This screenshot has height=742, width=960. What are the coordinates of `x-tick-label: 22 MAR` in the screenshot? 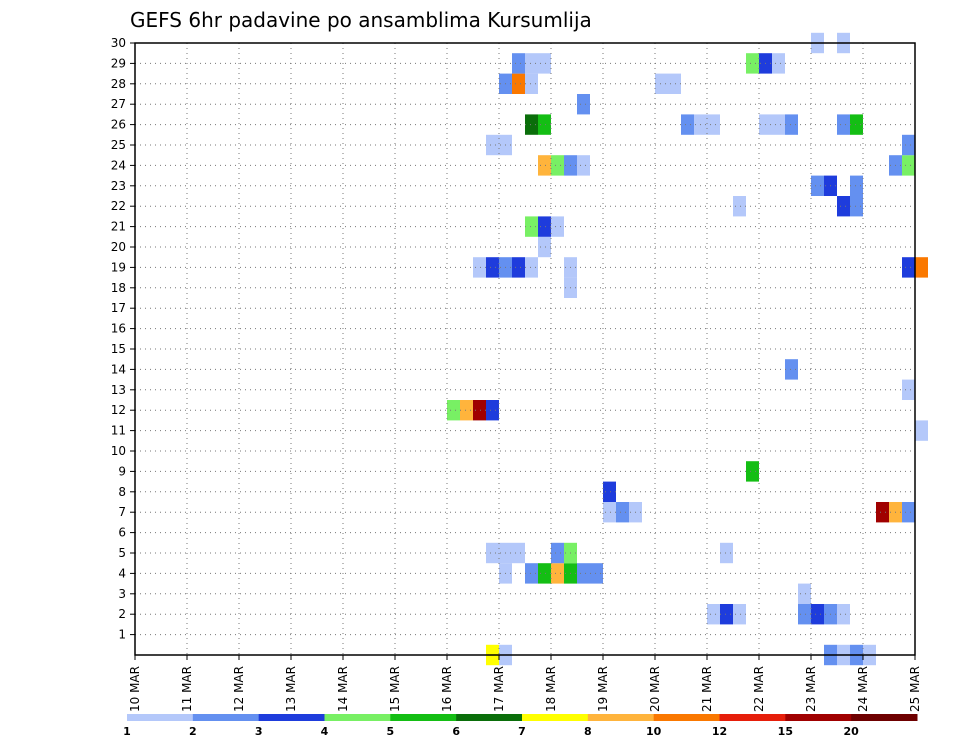 It's located at (759, 689).